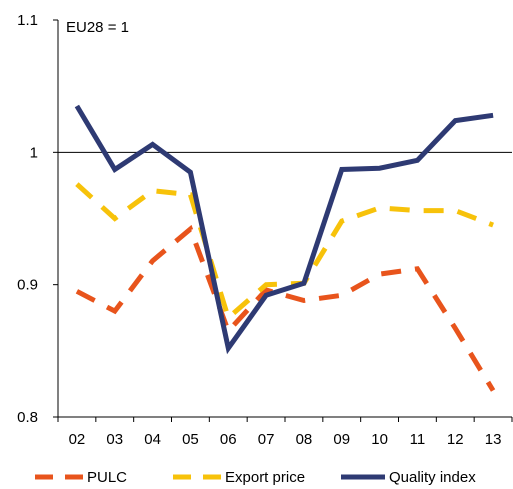 This screenshot has width=513, height=489. What do you see at coordinates (34, 152) in the screenshot?
I see `y-tick-label: 1` at bounding box center [34, 152].